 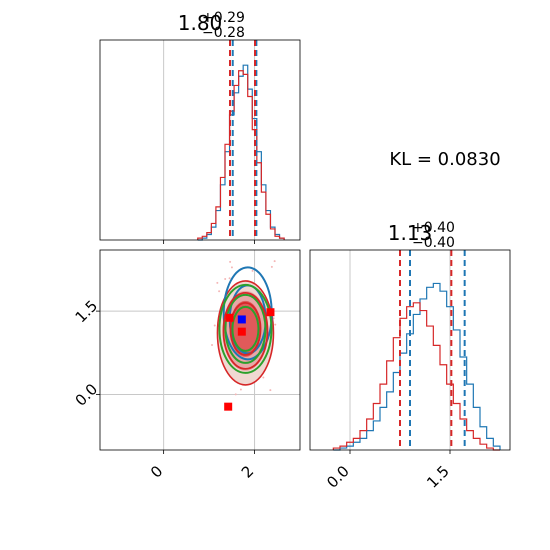 I want to click on x-tick-label: 2, so click(x=247, y=471).